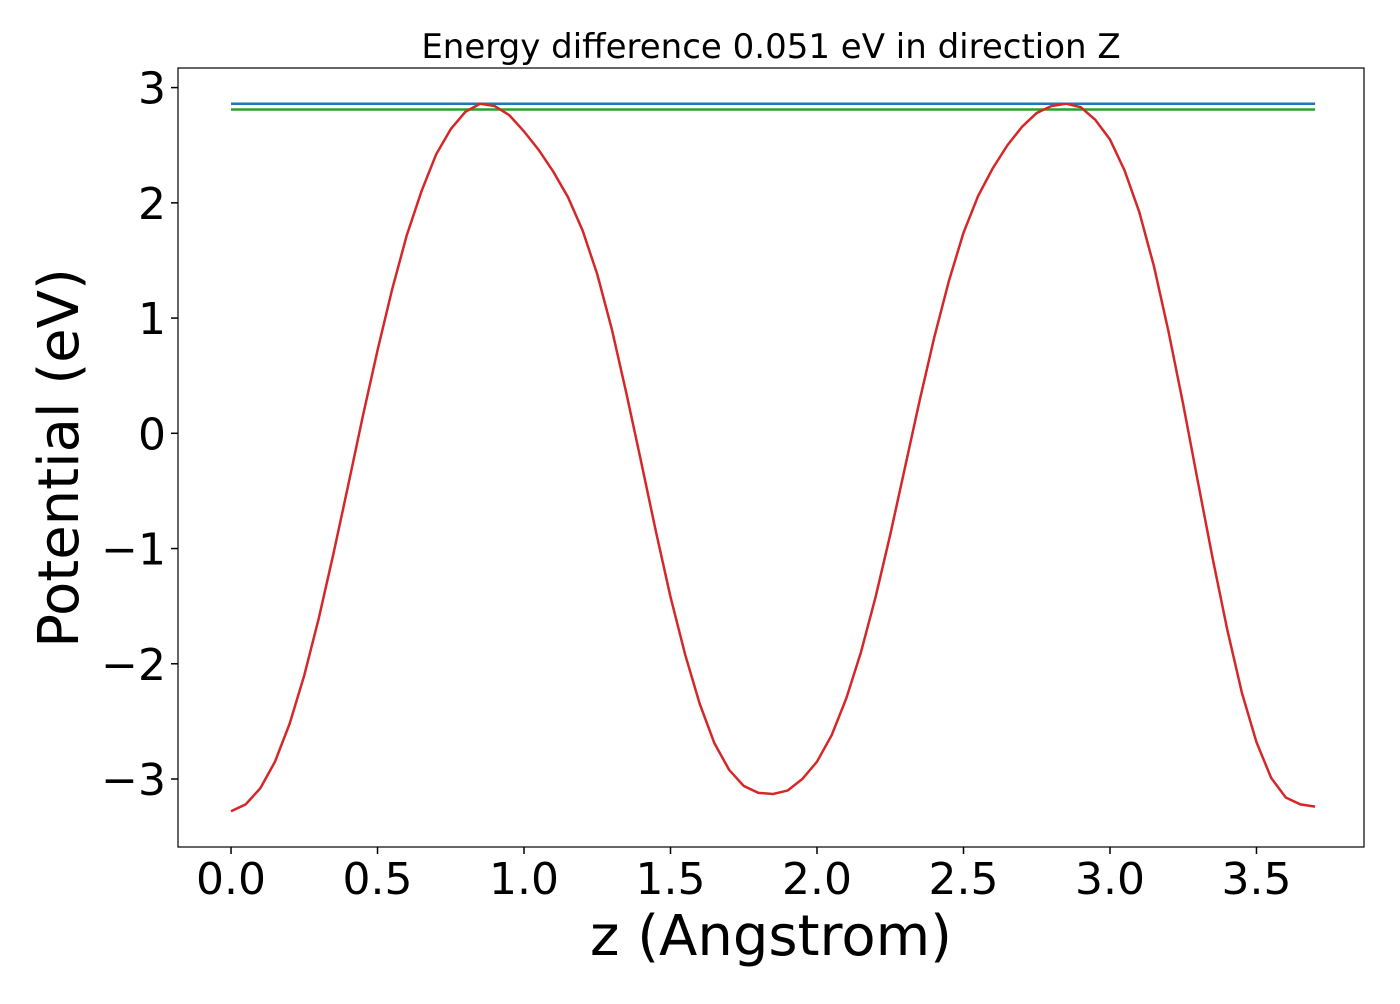 The height and width of the screenshot is (1004, 1400). What do you see at coordinates (152, 204) in the screenshot?
I see `y-tick-label: 2` at bounding box center [152, 204].